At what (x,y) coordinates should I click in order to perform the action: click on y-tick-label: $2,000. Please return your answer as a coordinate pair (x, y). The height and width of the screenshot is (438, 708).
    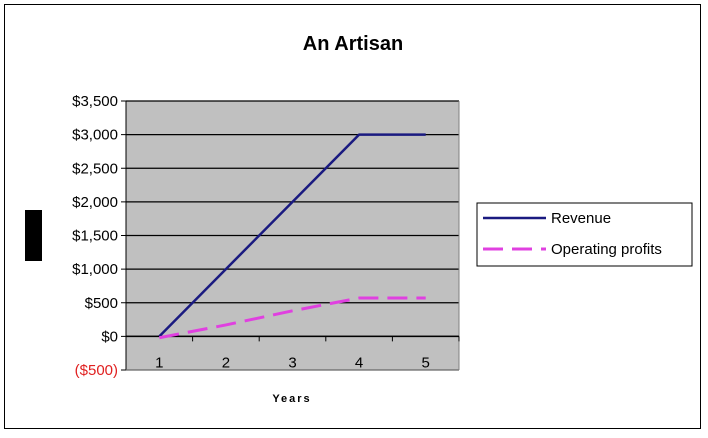
    Looking at the image, I should click on (95, 202).